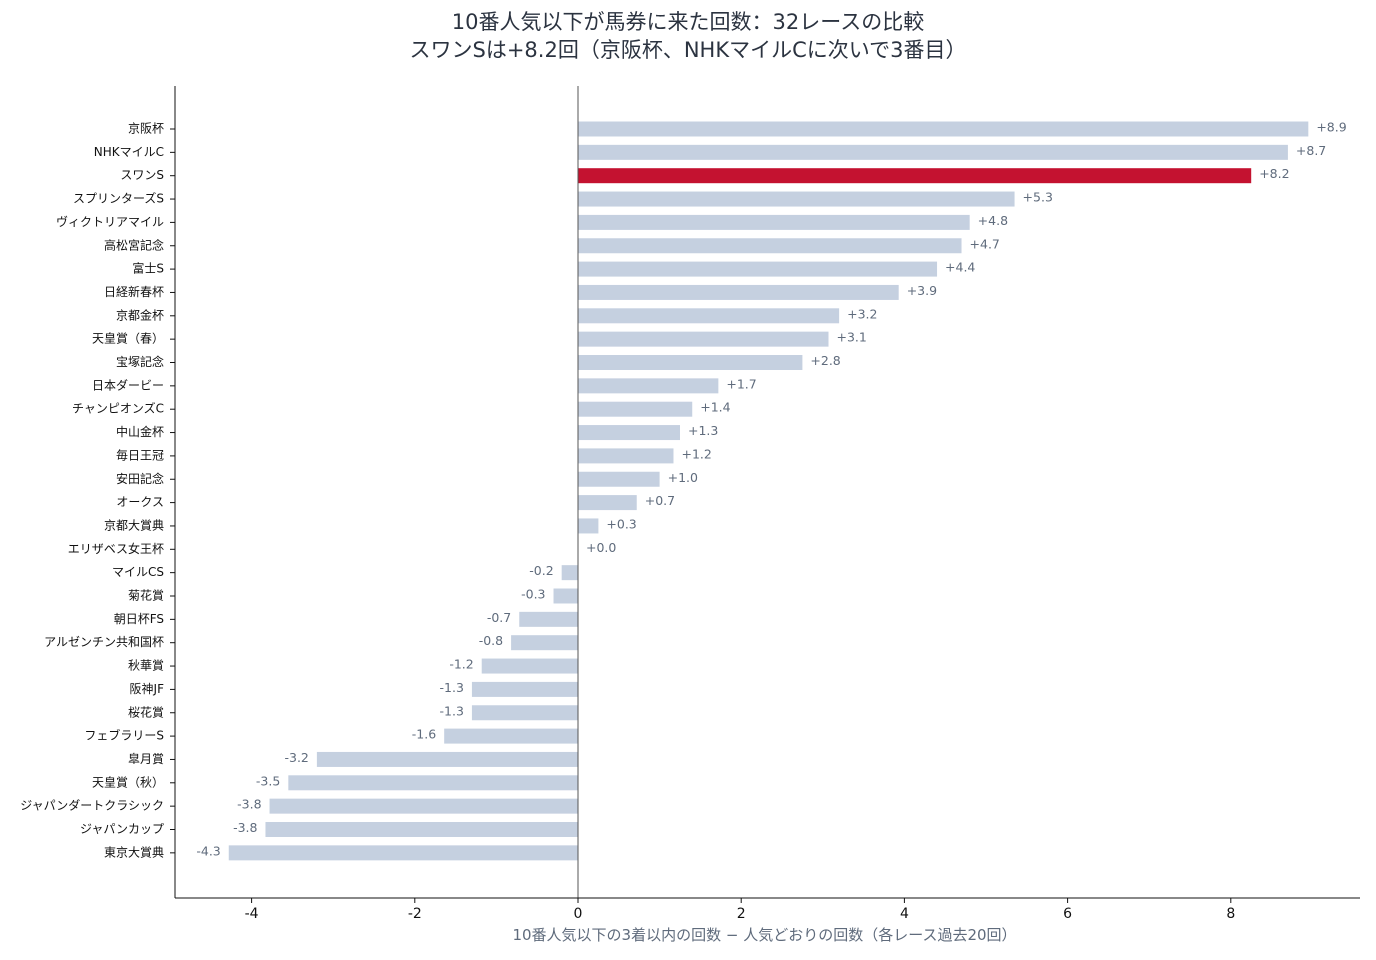 Image resolution: width=1376 pixels, height=960 pixels. Describe the element at coordinates (92, 805) in the screenshot. I see `category-label-29: ジャパンダートクラシック` at that location.